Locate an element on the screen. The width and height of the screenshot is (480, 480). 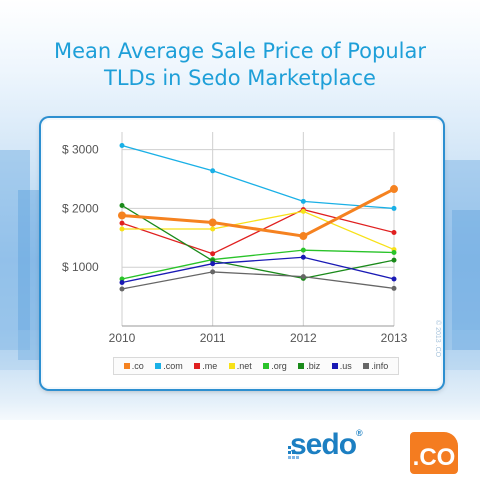
legend-label: .com is located at coordinates (173, 366).